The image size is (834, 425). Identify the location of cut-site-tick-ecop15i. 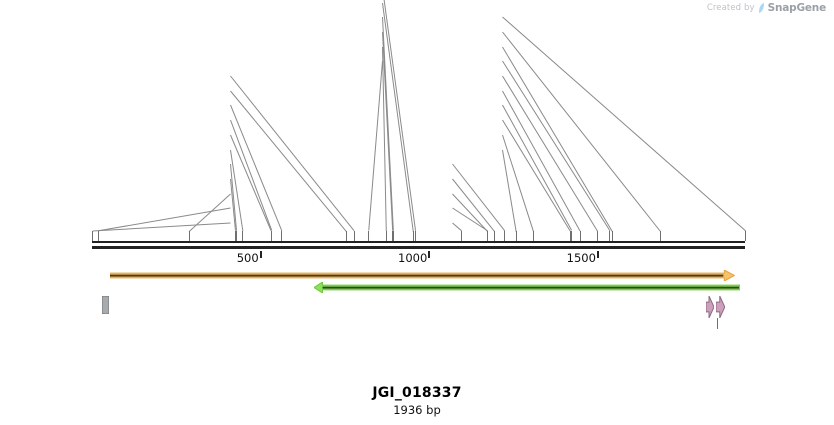
(660, 236).